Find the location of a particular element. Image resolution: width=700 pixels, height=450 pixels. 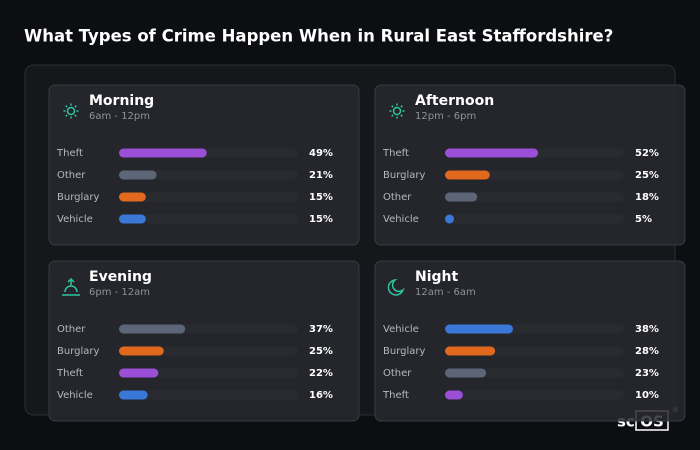

panel-title: Morning is located at coordinates (121, 101).